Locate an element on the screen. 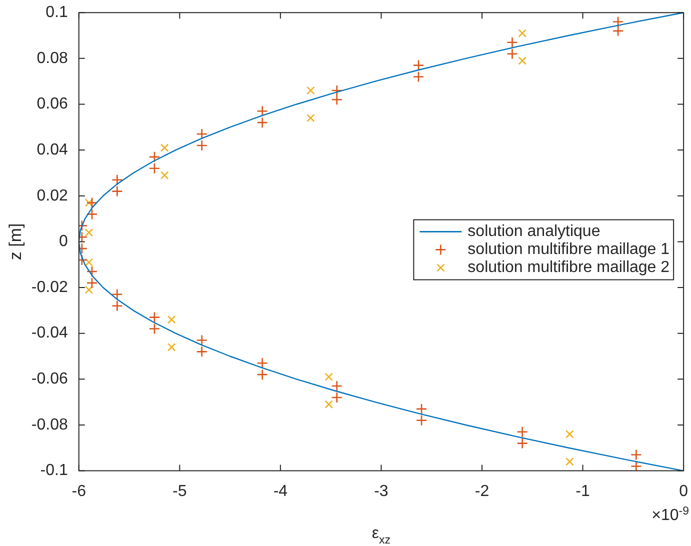  y-tick-label: -0.1 is located at coordinates (54, 471).